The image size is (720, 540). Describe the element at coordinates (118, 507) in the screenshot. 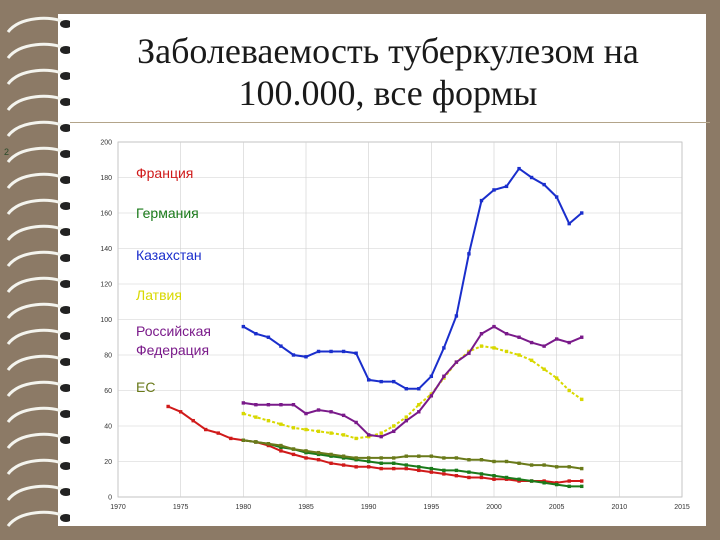

I see `x-tick-label: 1970` at that location.